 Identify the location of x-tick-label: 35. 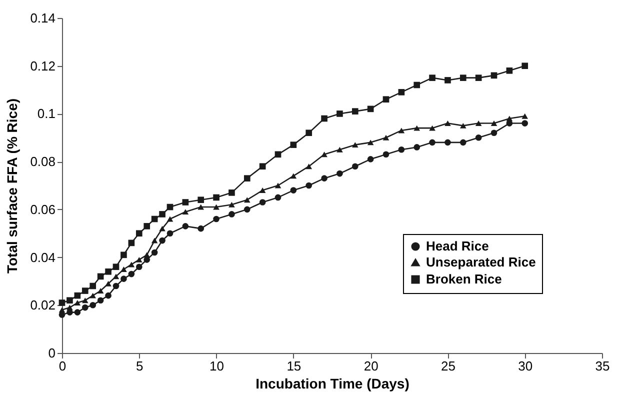
(602, 366).